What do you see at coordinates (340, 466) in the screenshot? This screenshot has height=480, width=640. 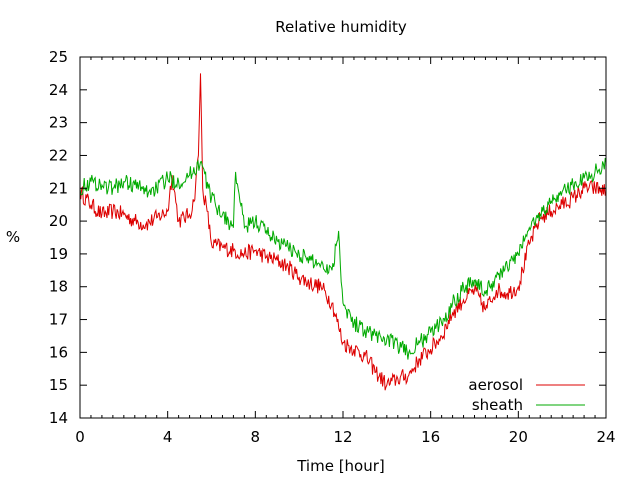 I see `x-axis-label: Time [hour]` at bounding box center [340, 466].